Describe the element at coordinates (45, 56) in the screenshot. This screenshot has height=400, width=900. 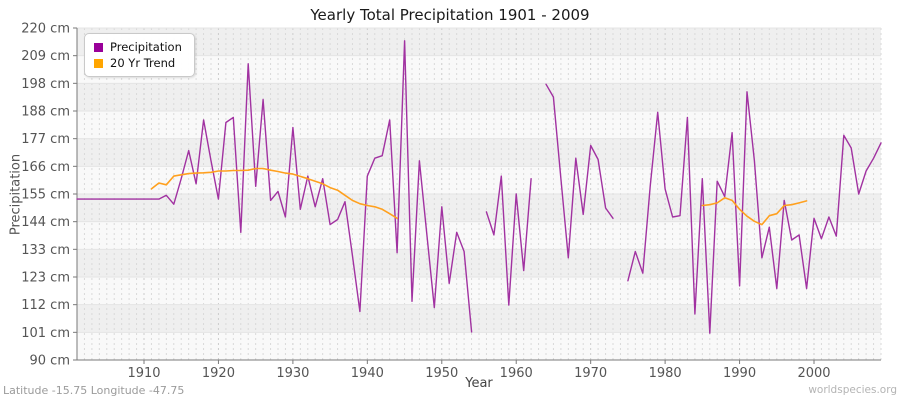
I see `svg-text: 209 cm` at that location.